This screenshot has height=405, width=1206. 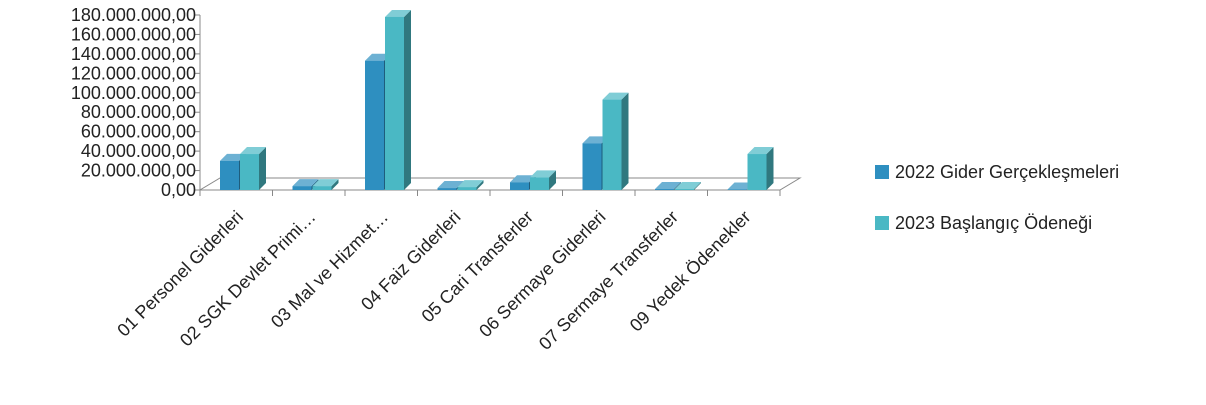 What do you see at coordinates (178, 190) in the screenshot?
I see `y-tick-label: 0,00` at bounding box center [178, 190].